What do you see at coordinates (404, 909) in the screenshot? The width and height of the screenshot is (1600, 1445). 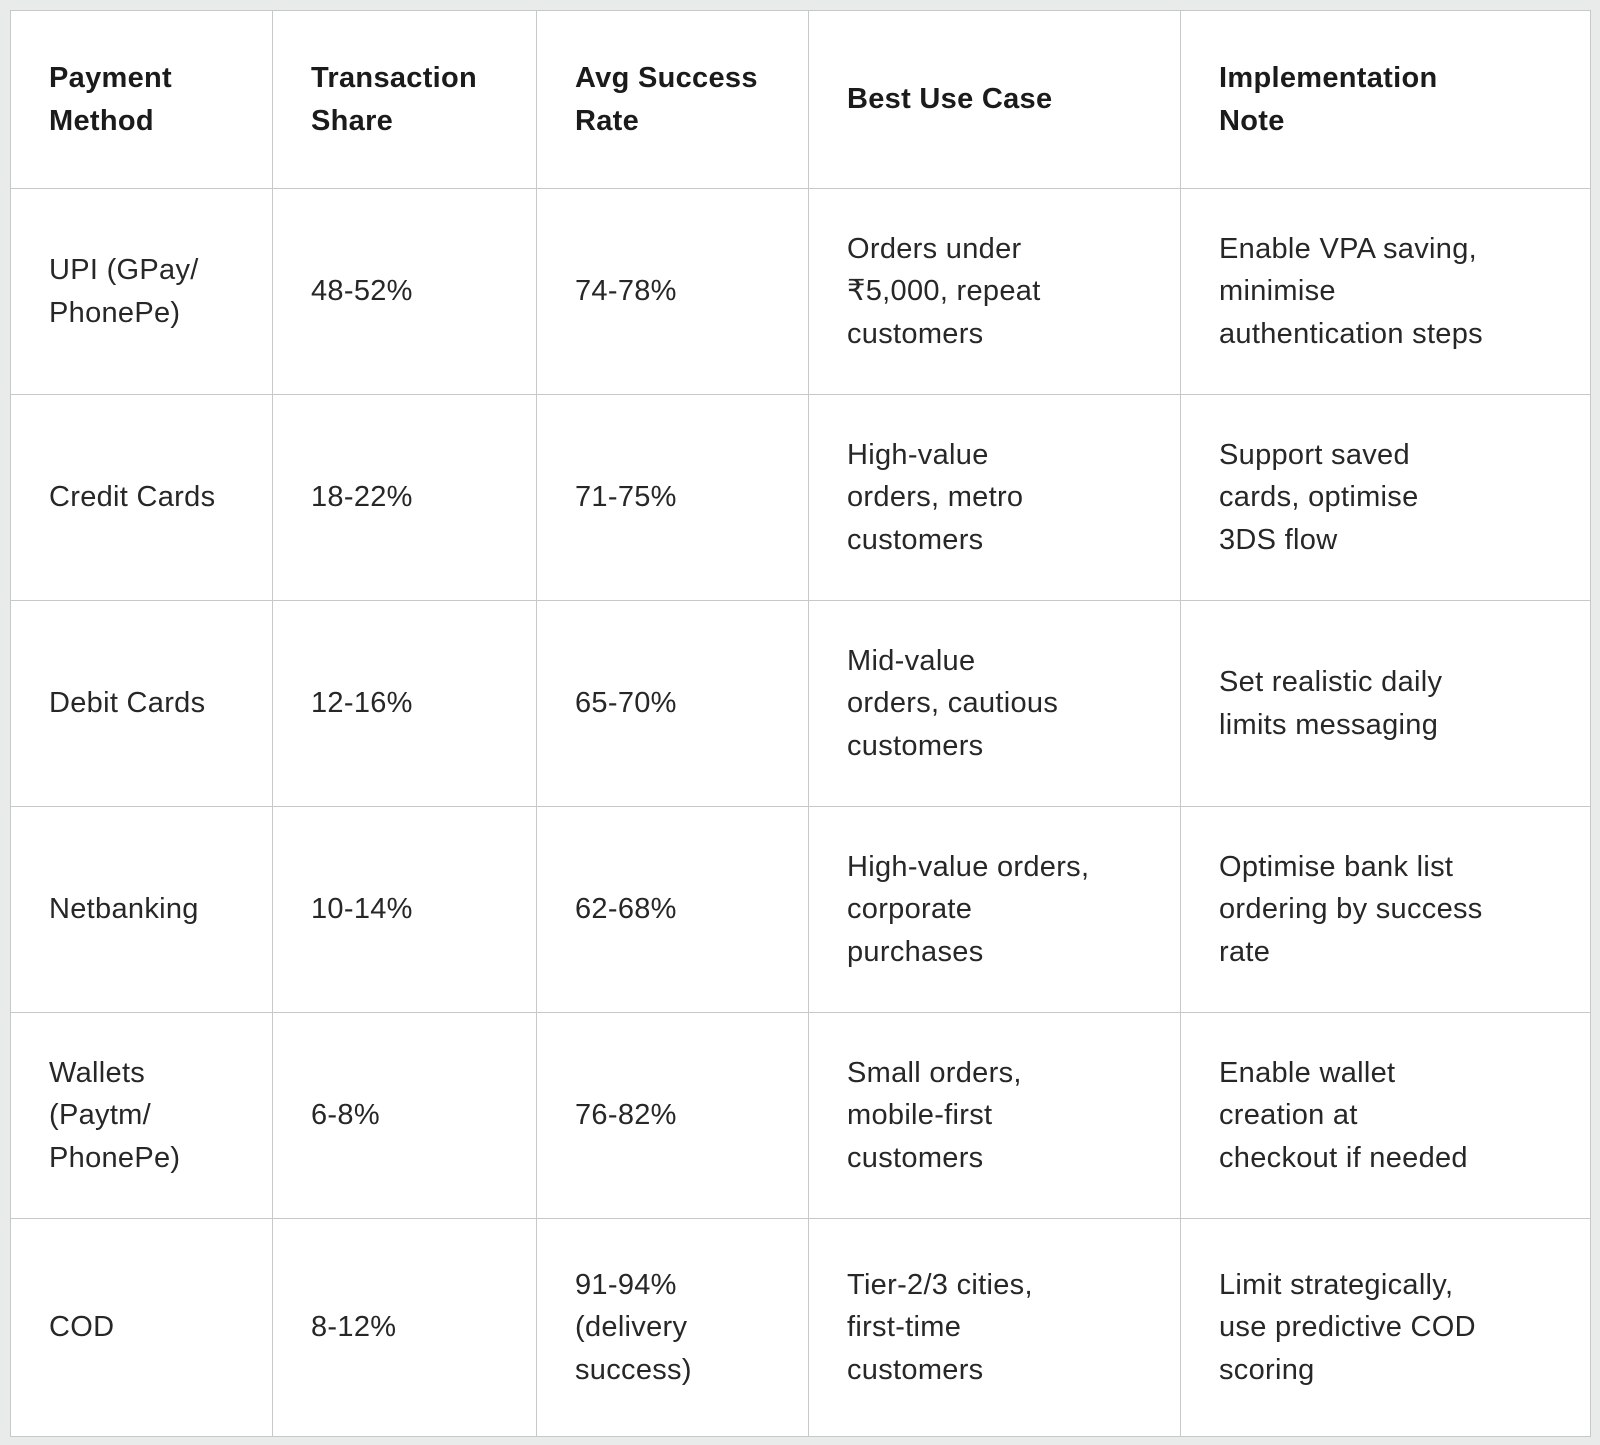 I see `cell-transaction-share: 10-14%` at bounding box center [404, 909].